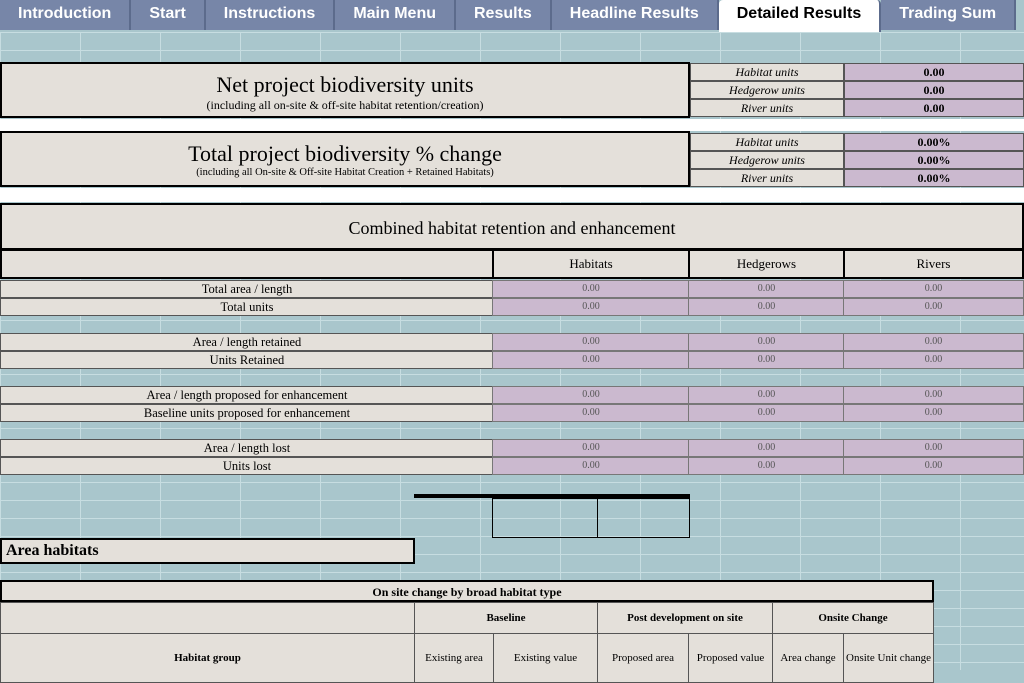 The image size is (1024, 683). Describe the element at coordinates (766, 264) in the screenshot. I see `col-header-hedgerows: Hedgerows` at that location.